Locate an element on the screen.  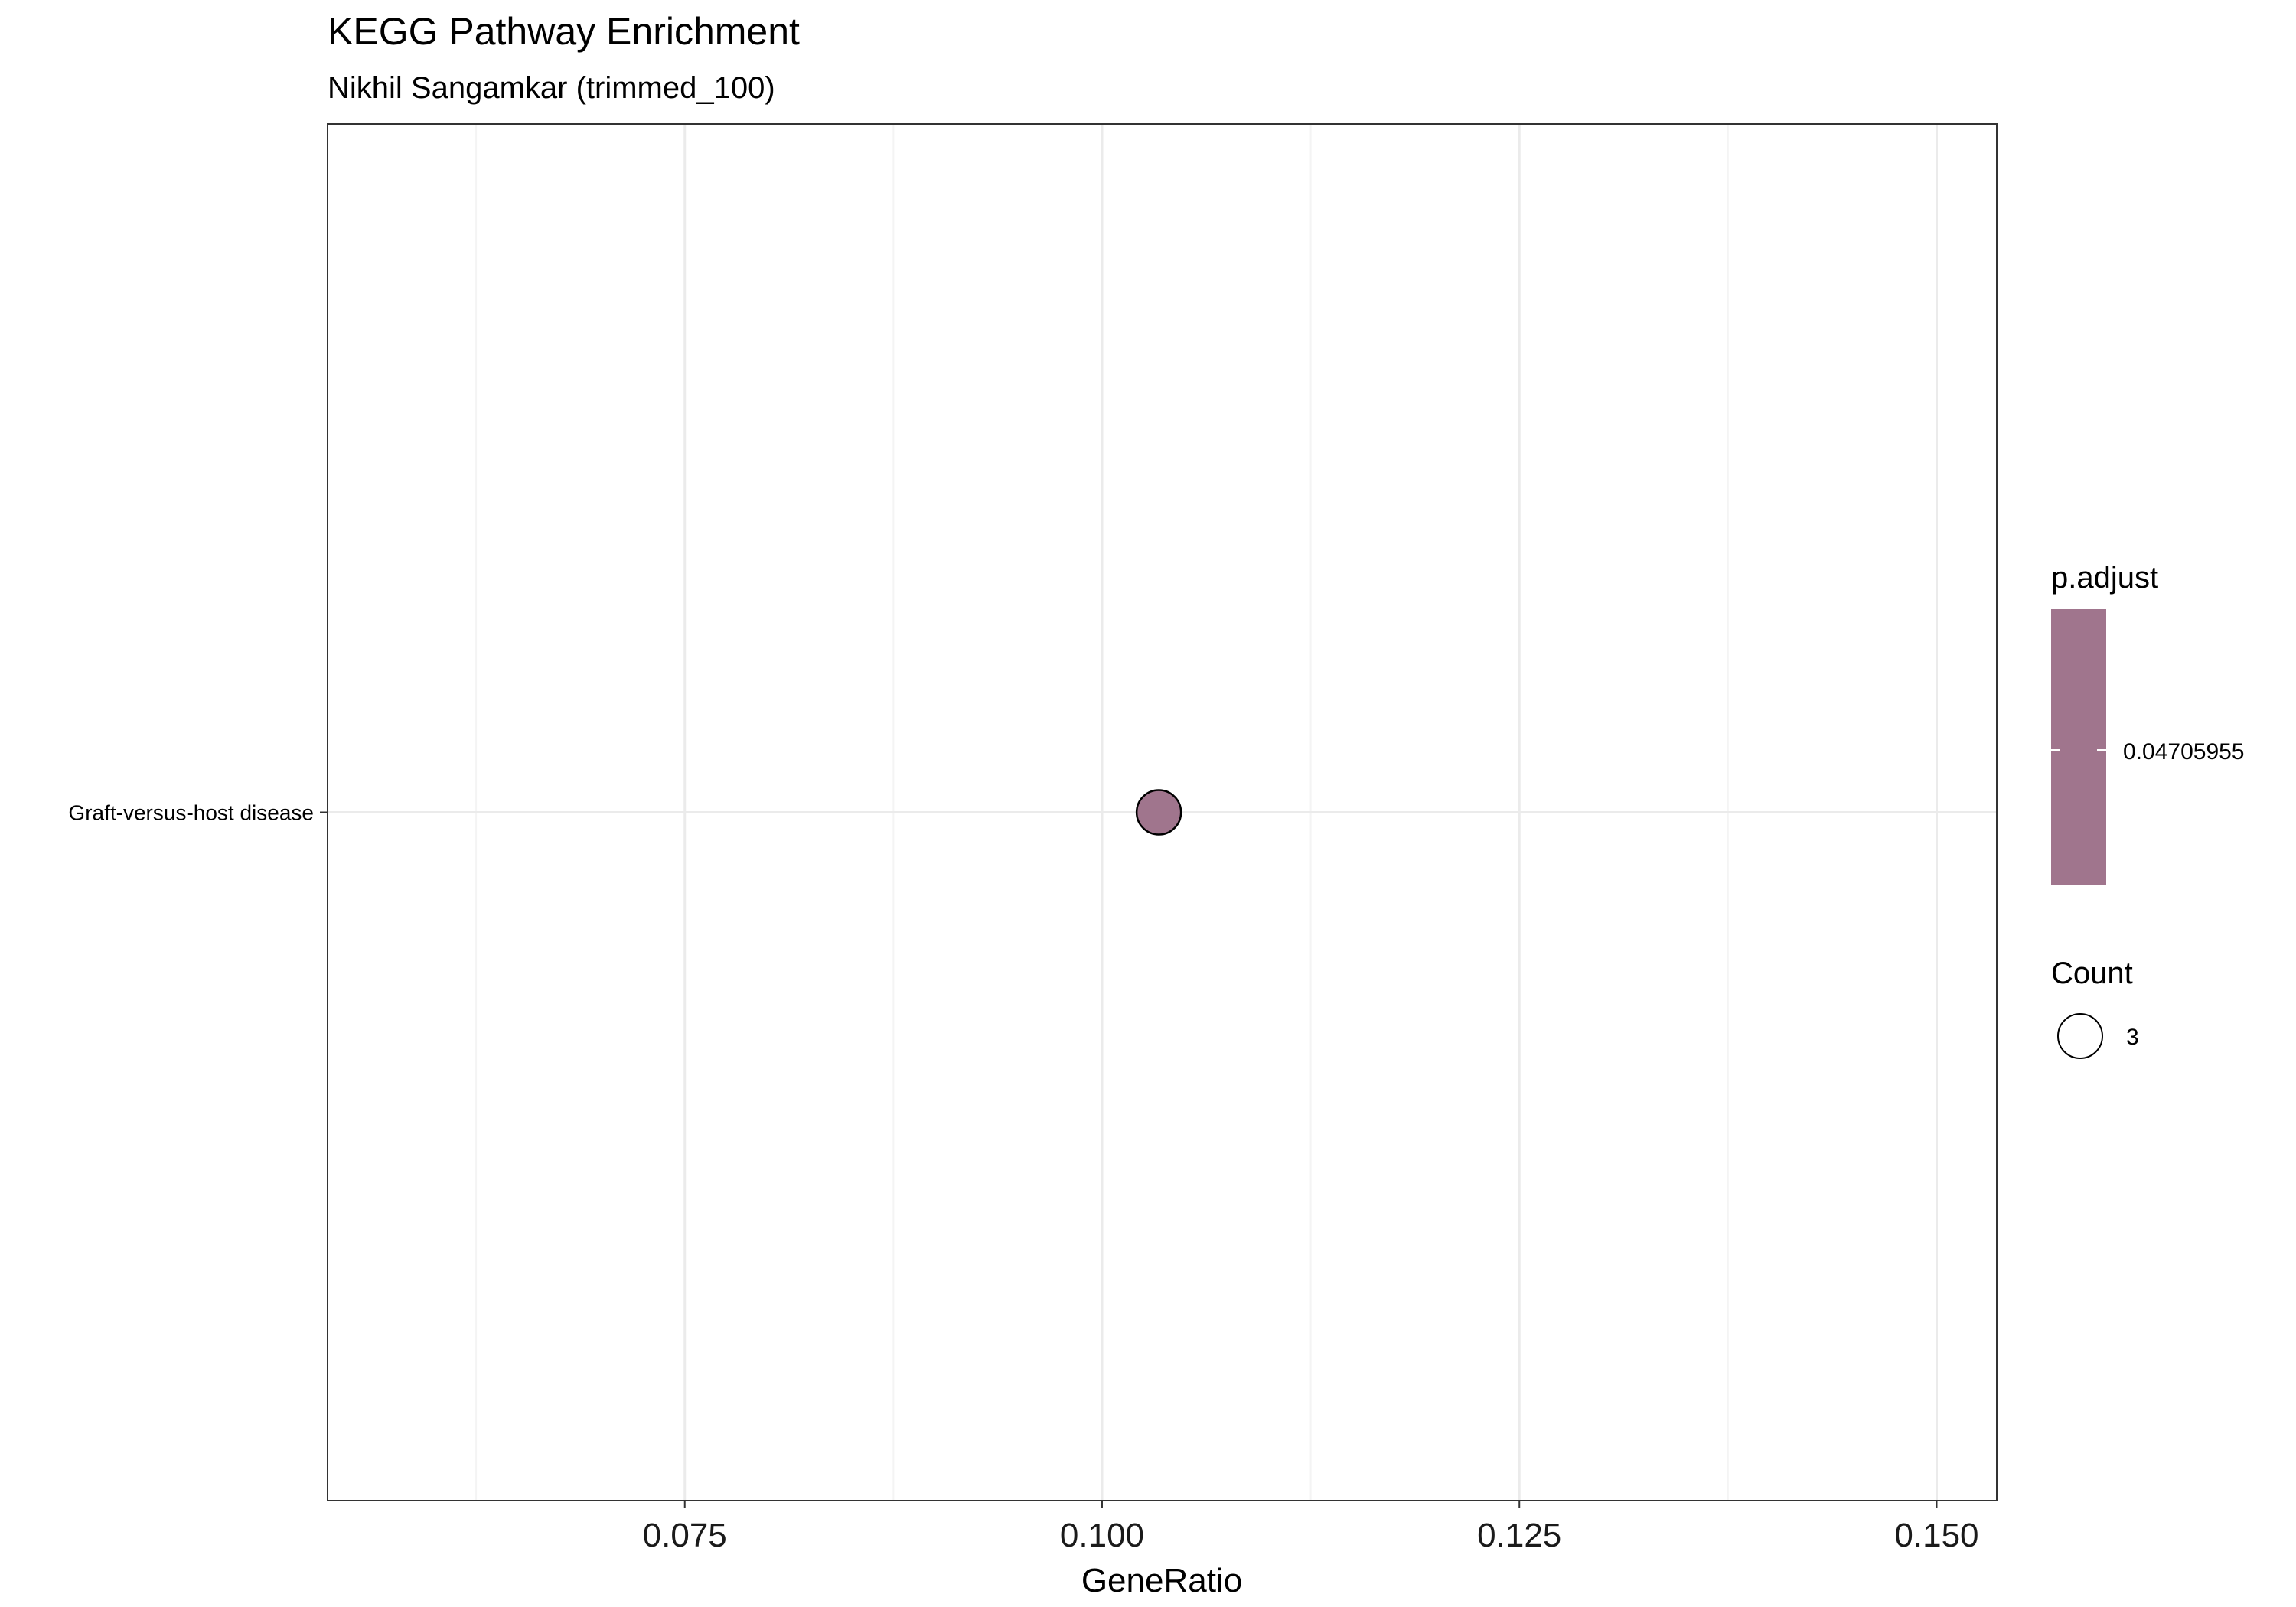
legend-size-key is located at coordinates (2080, 1036).